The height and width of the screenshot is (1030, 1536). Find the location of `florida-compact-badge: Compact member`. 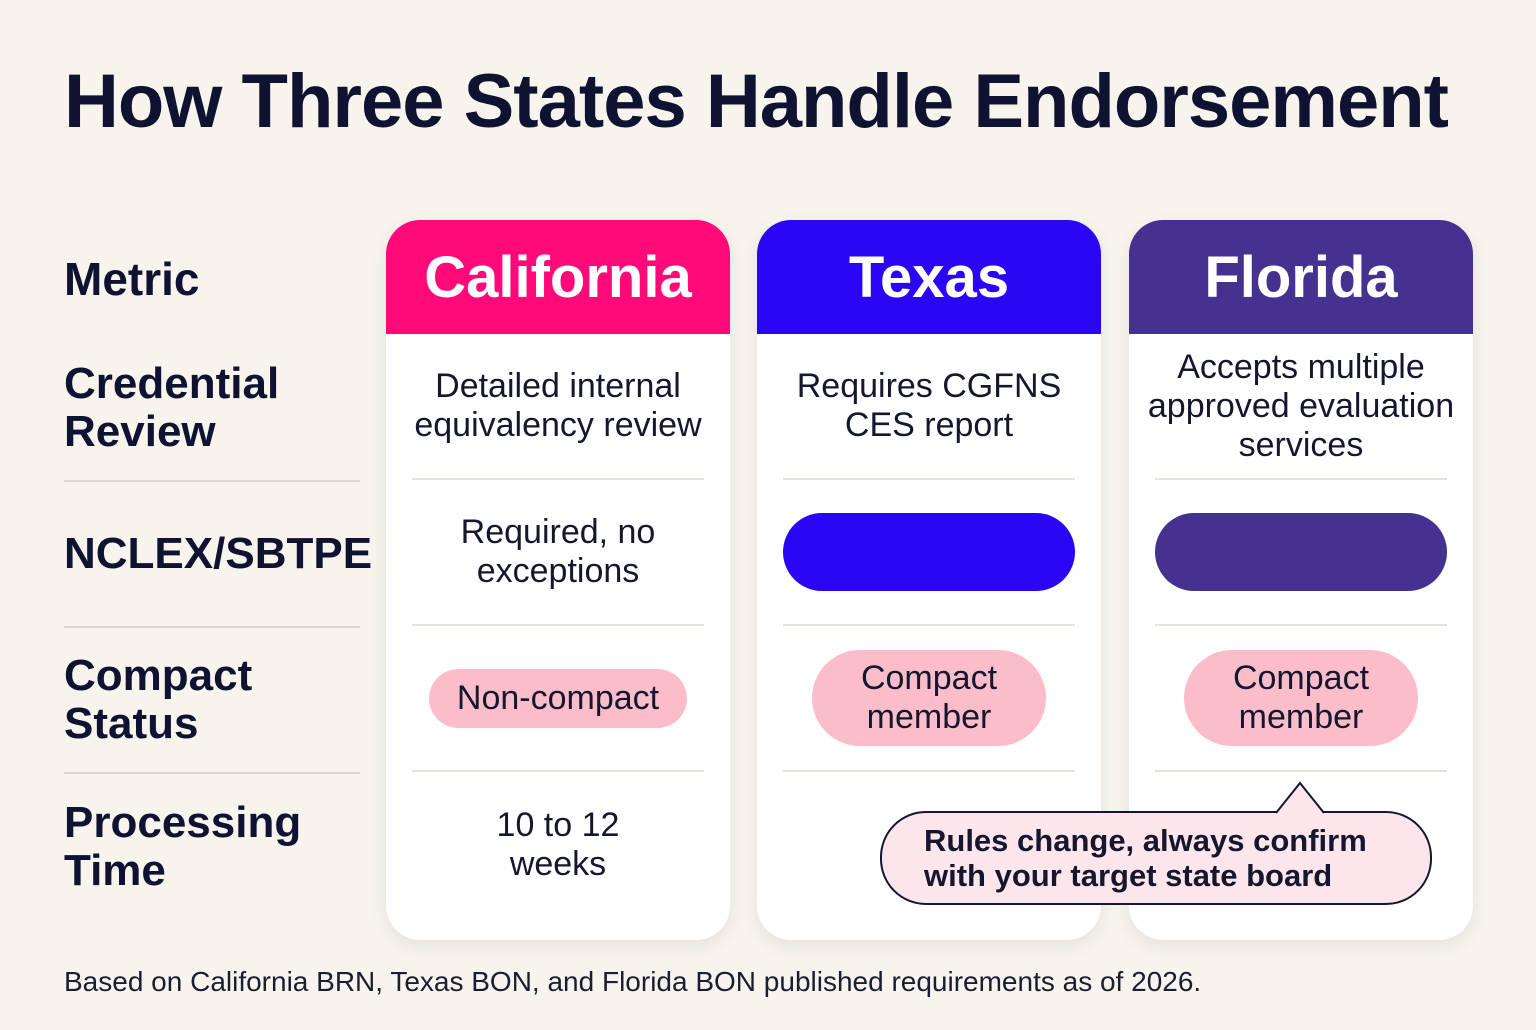

florida-compact-badge: Compact member is located at coordinates (1301, 698).